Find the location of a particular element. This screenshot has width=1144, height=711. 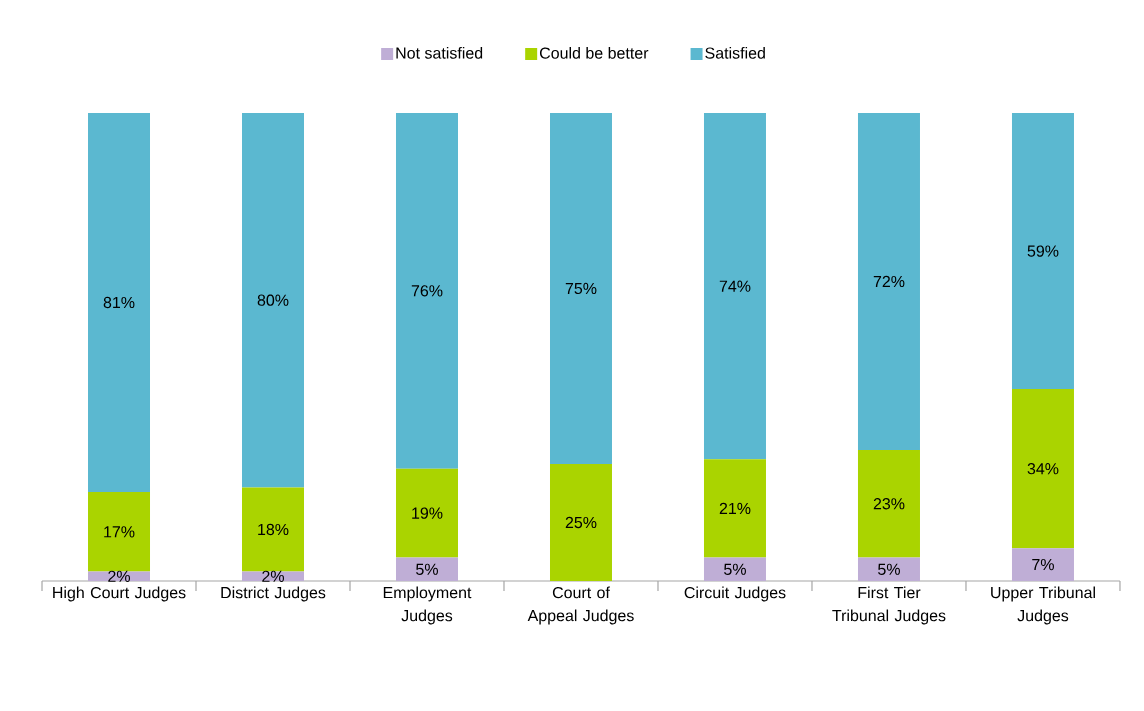

x-tick-label: Court of Appeal Judges is located at coordinates (580, 605).